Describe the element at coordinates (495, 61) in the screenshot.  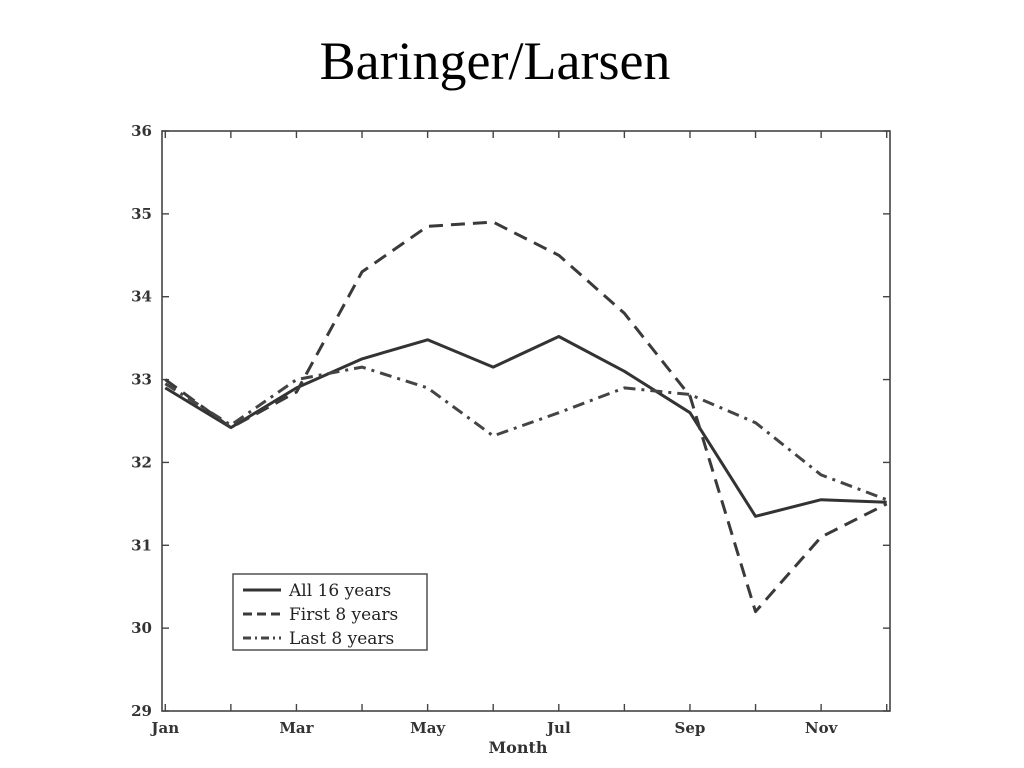
I see `slide-title: Baringer/Larsen` at that location.